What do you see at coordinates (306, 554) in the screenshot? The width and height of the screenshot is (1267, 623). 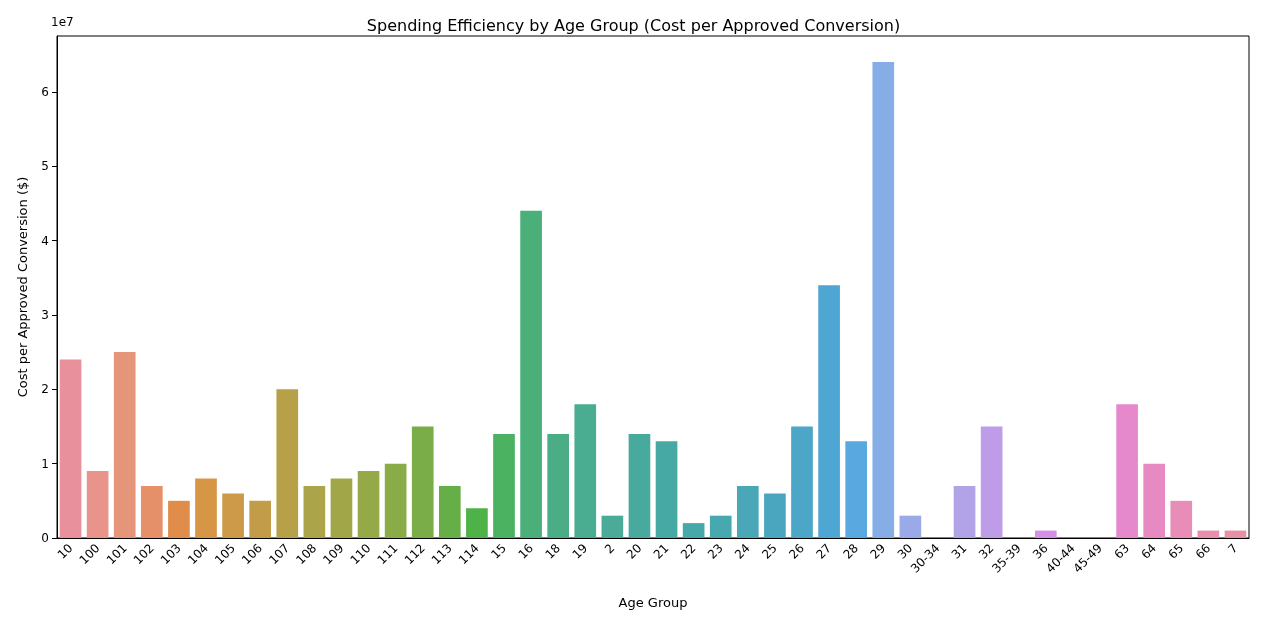 I see `x-tick-label: 108` at bounding box center [306, 554].